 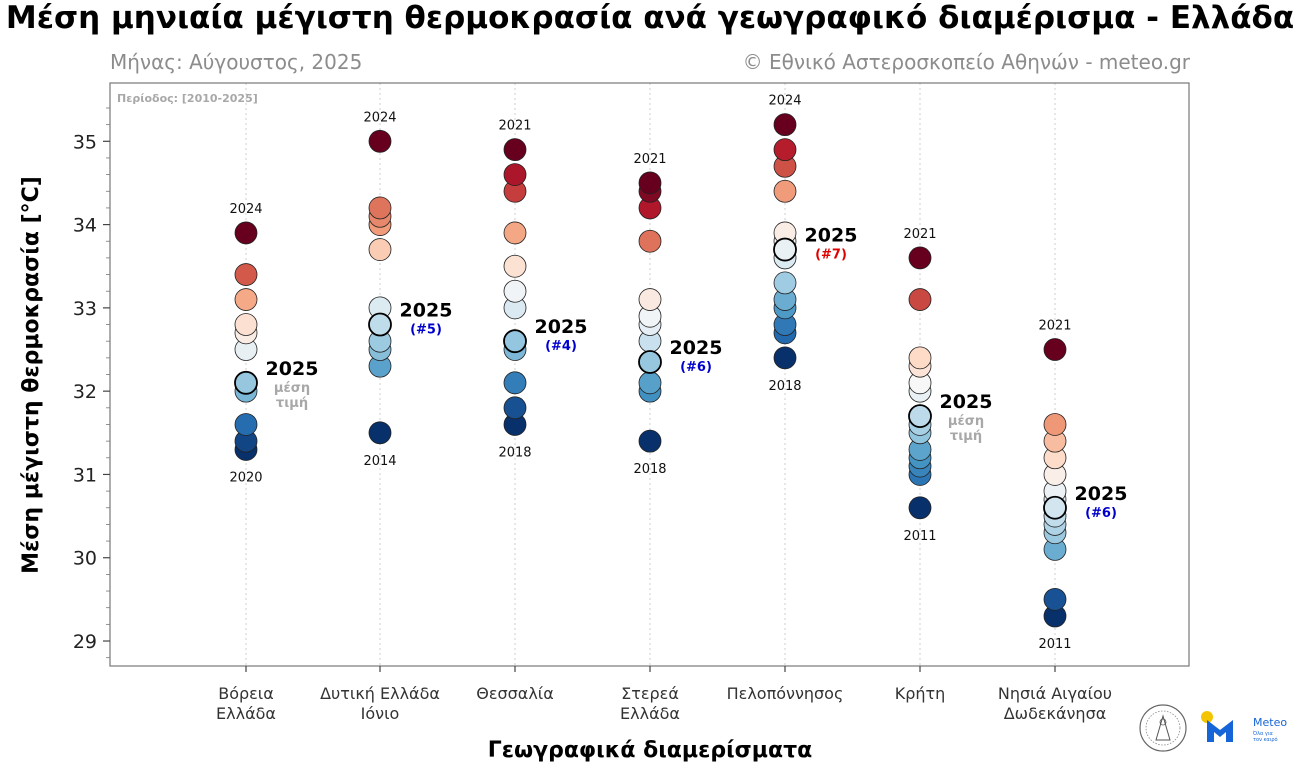 What do you see at coordinates (561, 346) in the screenshot?
I see `rank-label: (#4)` at bounding box center [561, 346].